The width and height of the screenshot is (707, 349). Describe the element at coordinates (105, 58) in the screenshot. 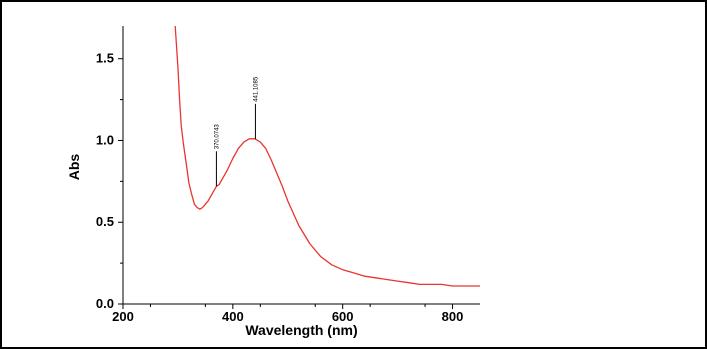

I see `y-tick-label: 1.5` at that location.